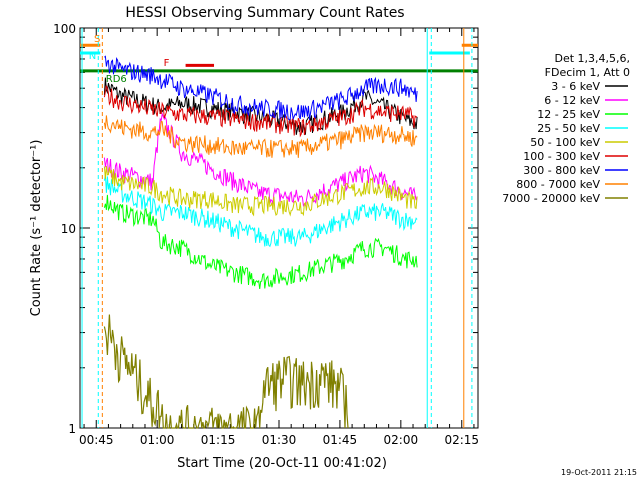 The height and width of the screenshot is (480, 640). Describe the element at coordinates (218, 440) in the screenshot. I see `x-tick-label: 01:15` at that location.